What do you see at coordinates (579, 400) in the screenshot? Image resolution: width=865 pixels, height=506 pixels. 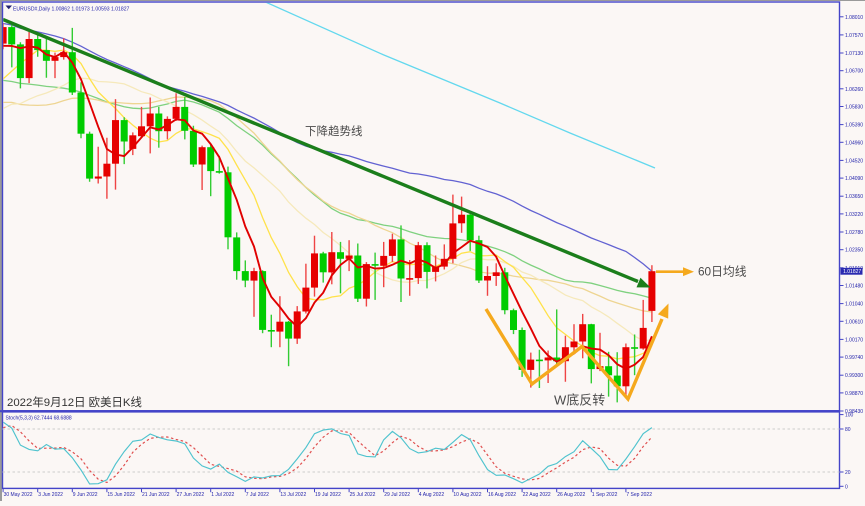 I see `svg-text: W底反转` at bounding box center [579, 400].